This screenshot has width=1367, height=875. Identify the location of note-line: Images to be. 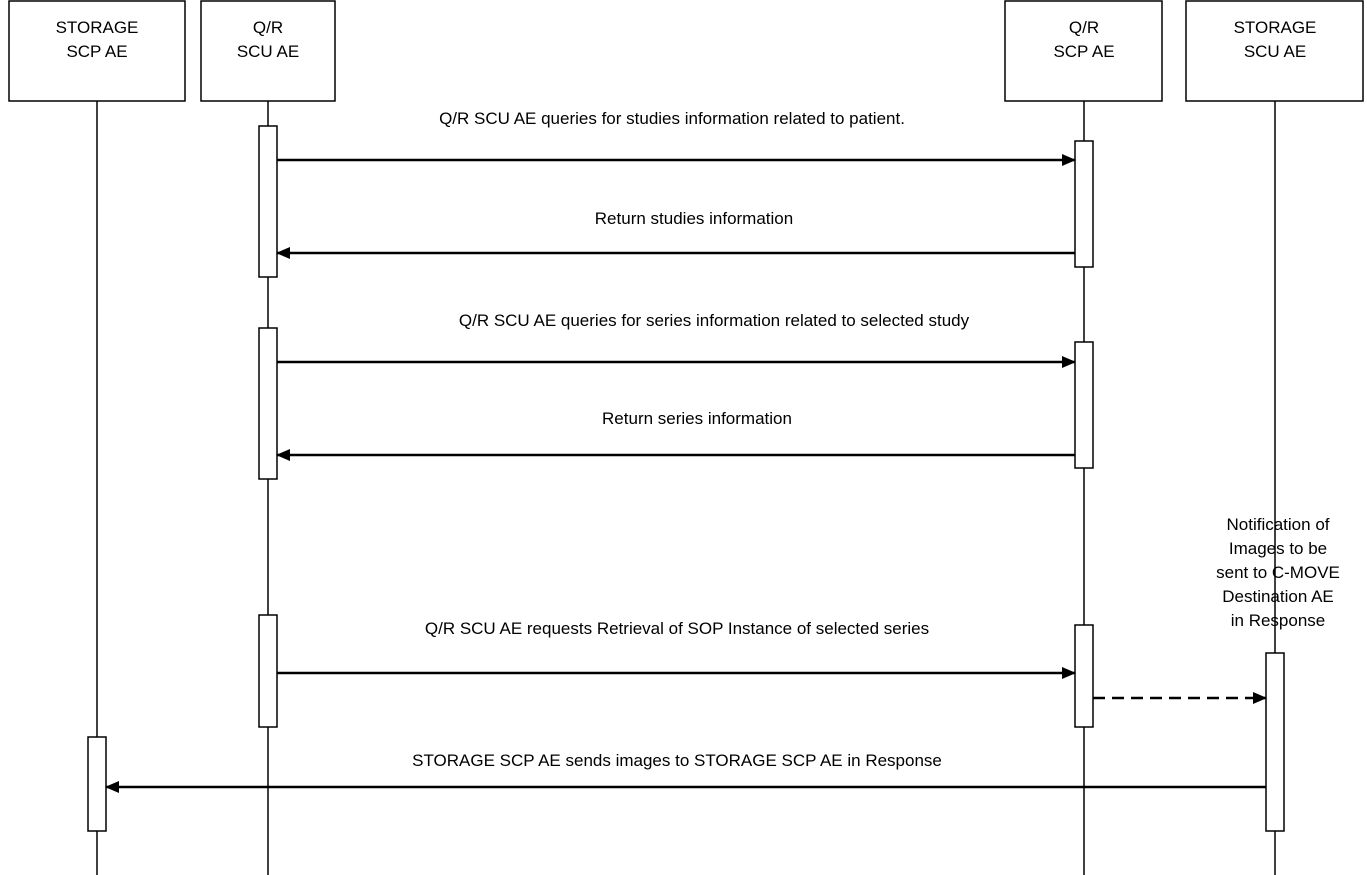
(1278, 548).